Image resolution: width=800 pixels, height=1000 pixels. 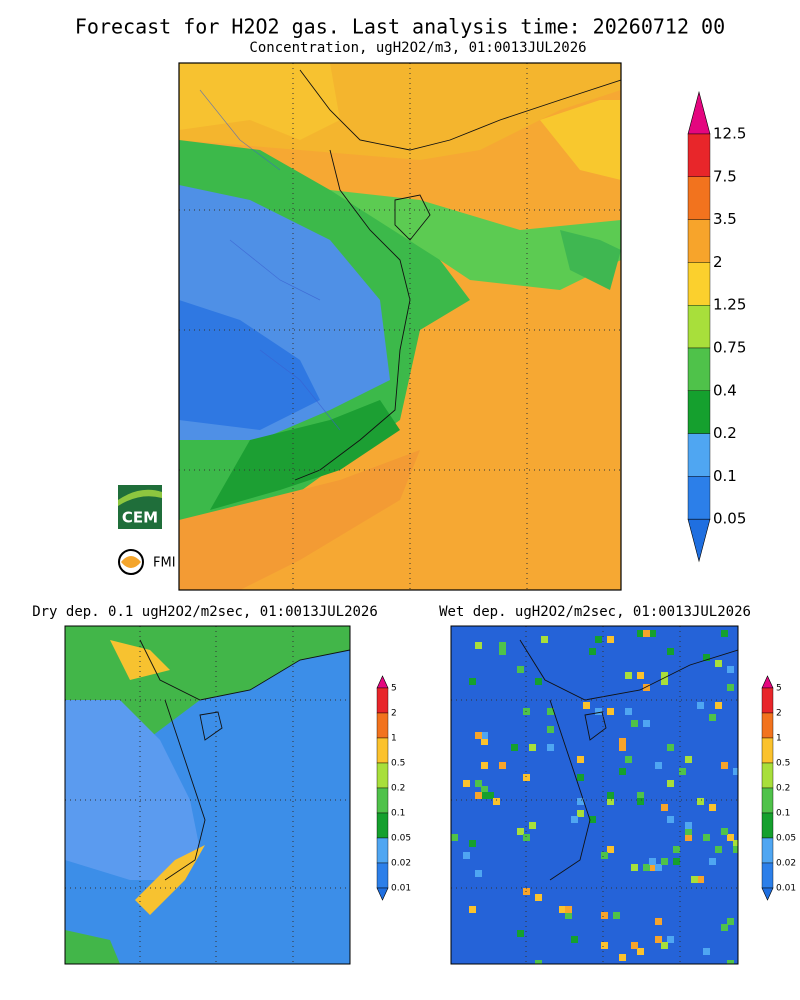 What do you see at coordinates (594, 795) in the screenshot?
I see `wet-map` at bounding box center [594, 795].